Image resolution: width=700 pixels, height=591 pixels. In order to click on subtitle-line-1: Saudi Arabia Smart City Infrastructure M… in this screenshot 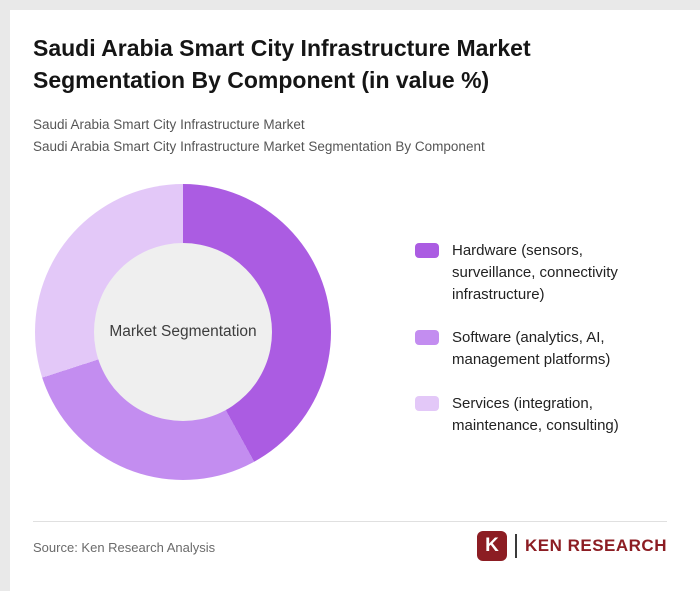, I will do `click(169, 124)`.